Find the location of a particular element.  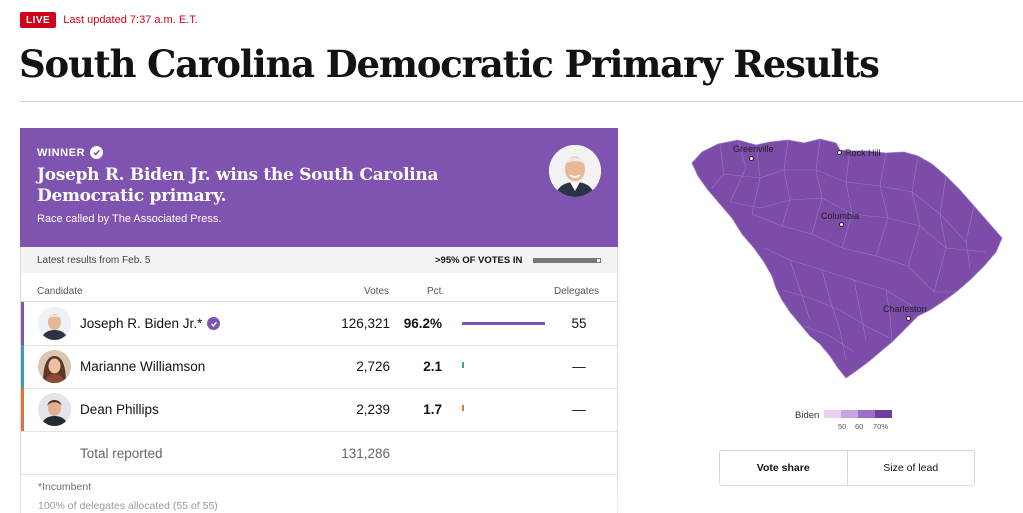

toggle-divider is located at coordinates (847, 468).